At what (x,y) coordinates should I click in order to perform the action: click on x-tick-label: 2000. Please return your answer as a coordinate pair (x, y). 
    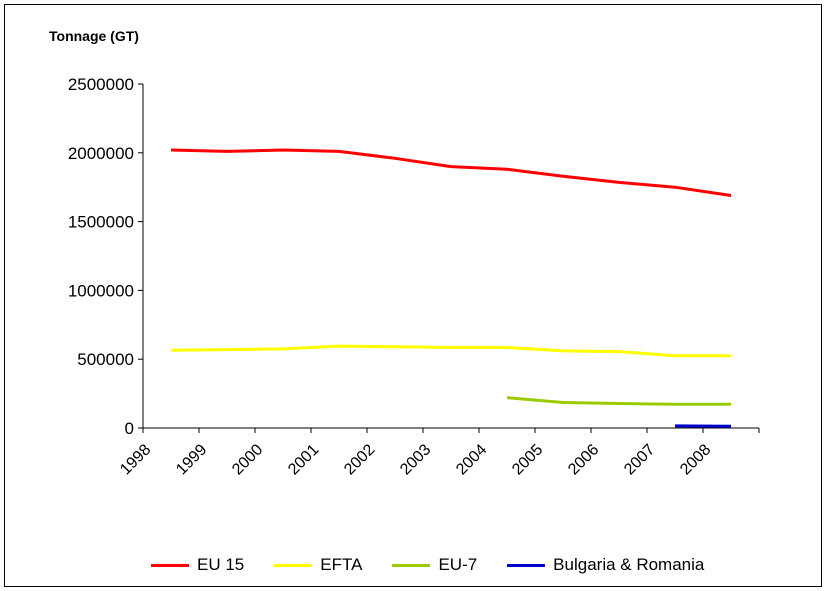
    Looking at the image, I should click on (247, 459).